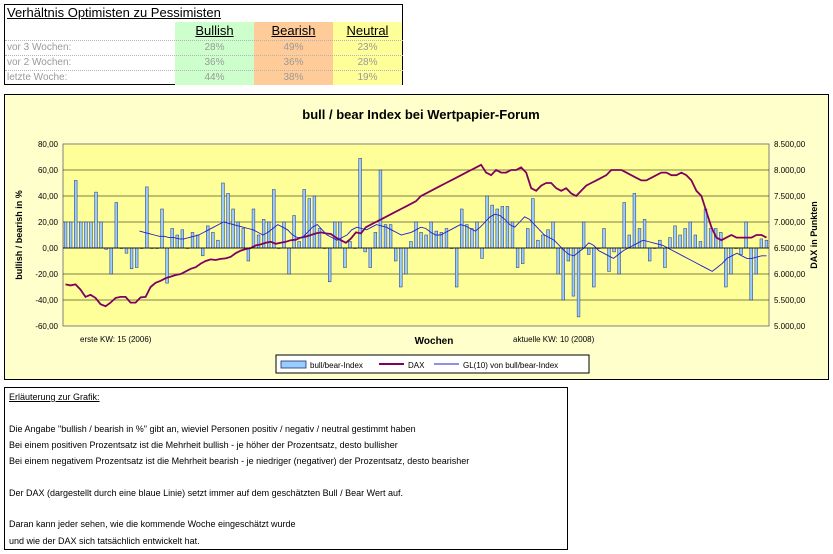 This screenshot has height=554, width=833. What do you see at coordinates (46, 274) in the screenshot?
I see `y-tick-label: -20,00` at bounding box center [46, 274].